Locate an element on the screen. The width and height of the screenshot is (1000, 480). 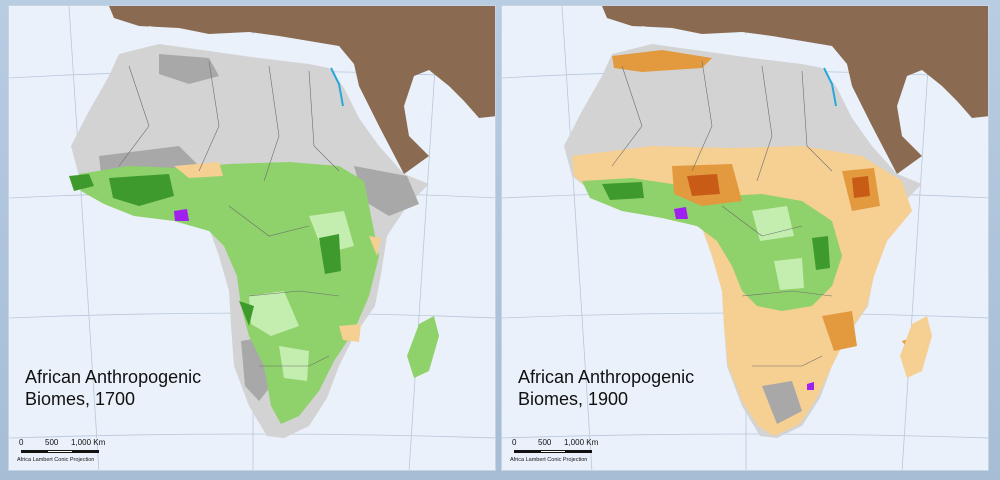
forest-light-patches is located at coordinates (778, 248).